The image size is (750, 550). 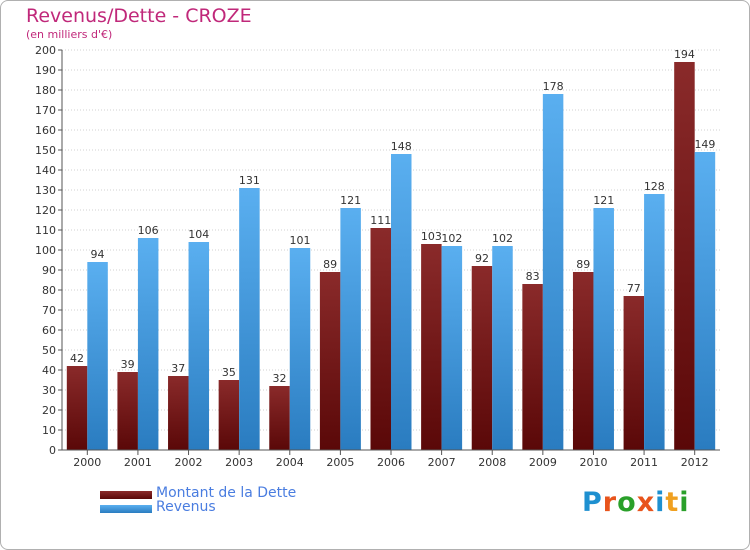 I want to click on y-tick-label: 0, so click(x=52, y=450).